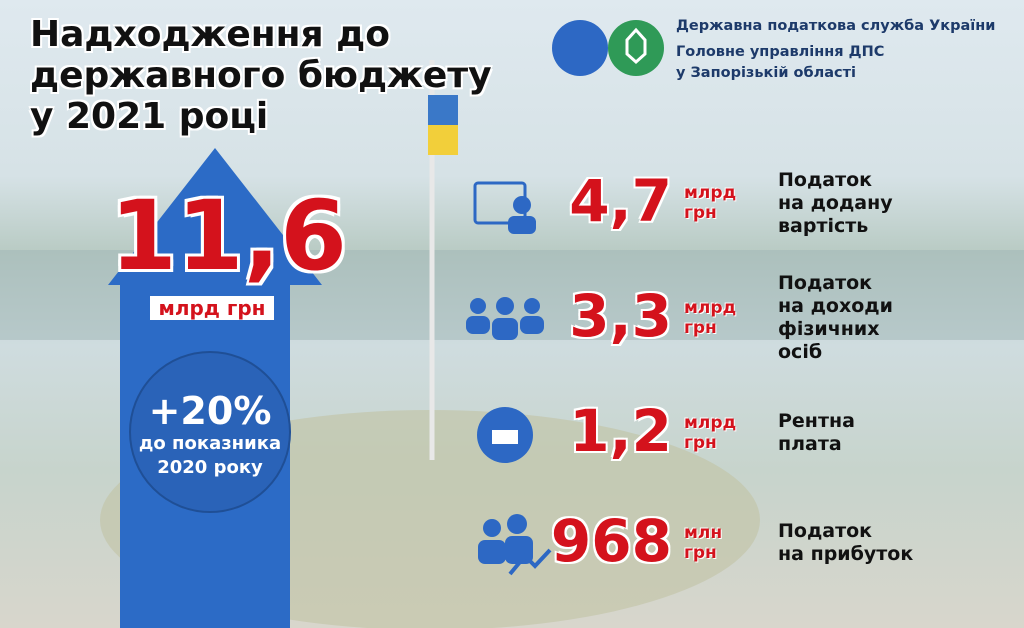  Describe the element at coordinates (212, 308) in the screenshot. I see `total-unit: млрд грн` at that location.